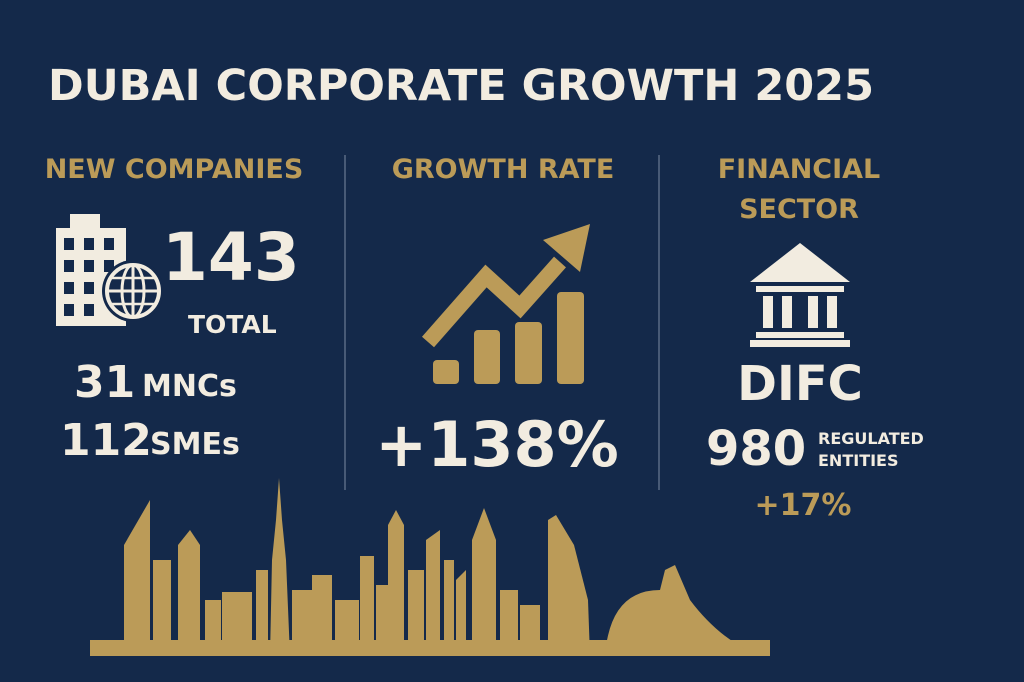 The width and height of the screenshot is (1024, 682). Describe the element at coordinates (461, 86) in the screenshot. I see `title: DUBAI CORPORATE GROWTH 2025` at that location.